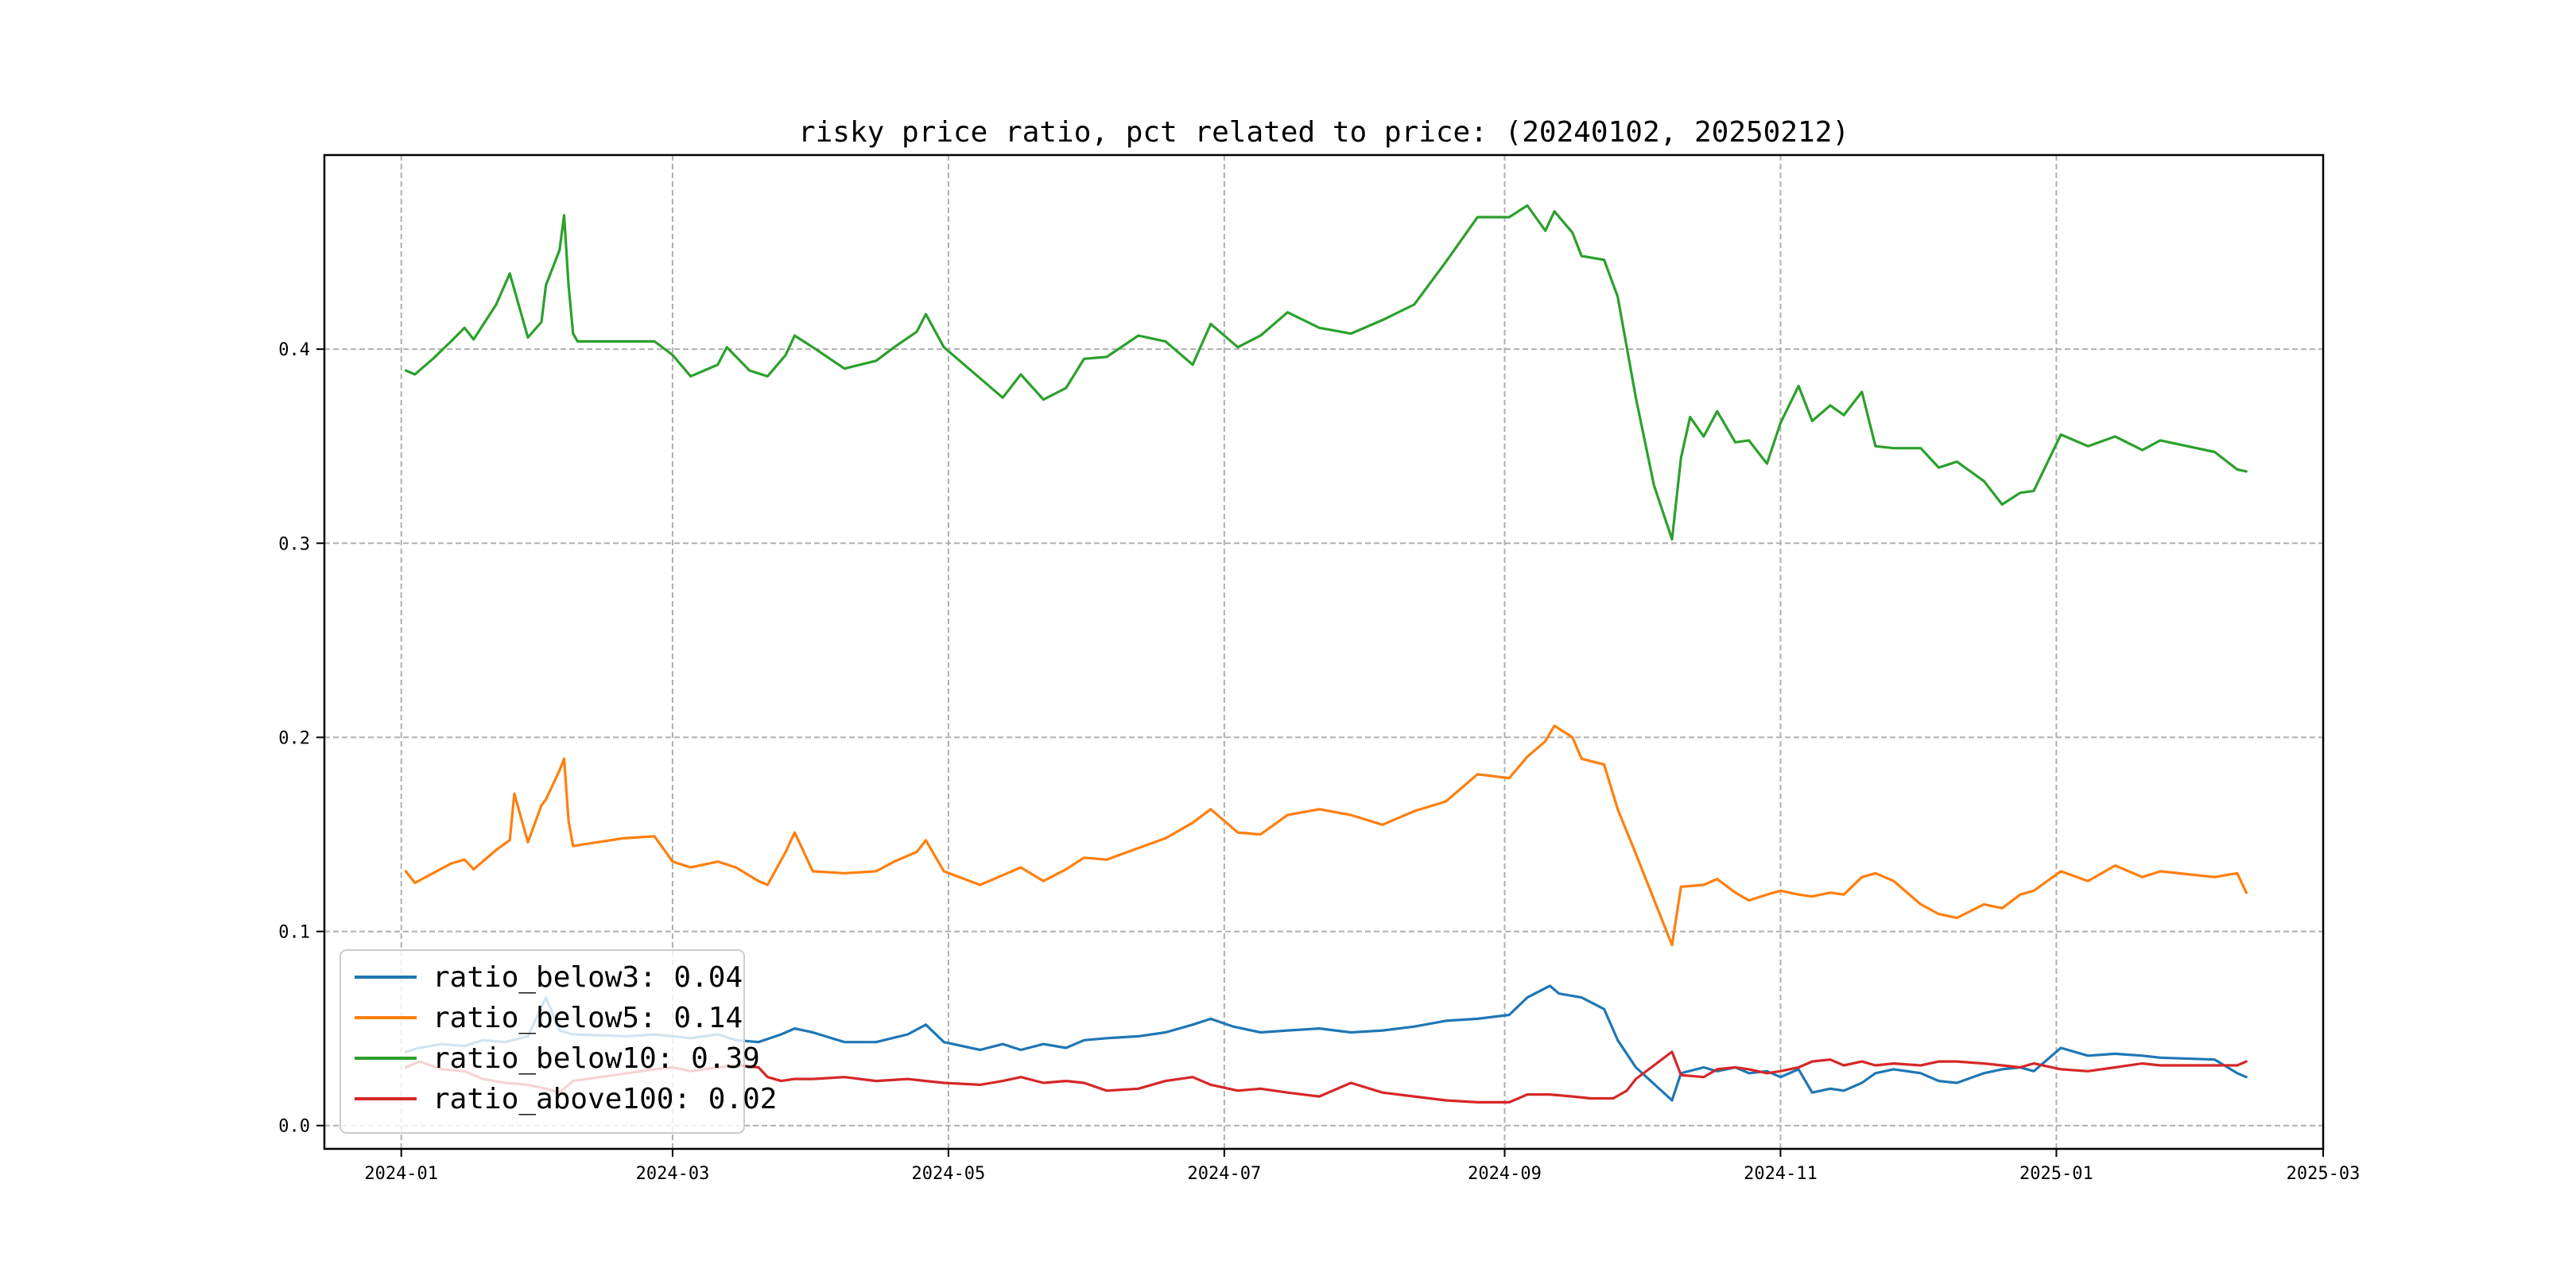 Image resolution: width=2576 pixels, height=1288 pixels. I want to click on x-tick-label: 2024-01, so click(401, 1174).